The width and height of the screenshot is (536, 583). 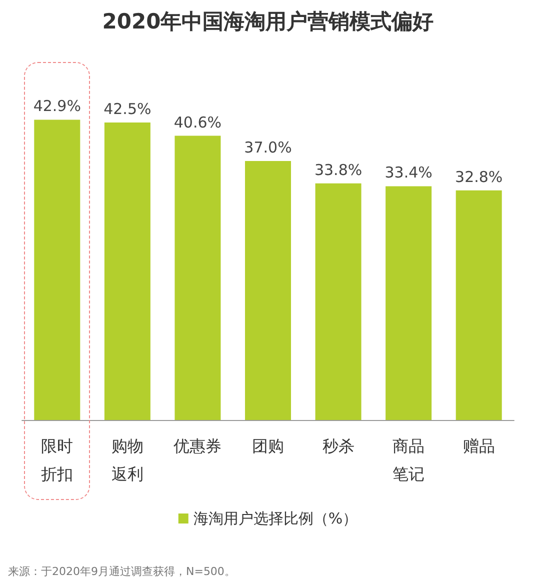 I want to click on x-tick-label: 赠品, so click(x=478, y=446).